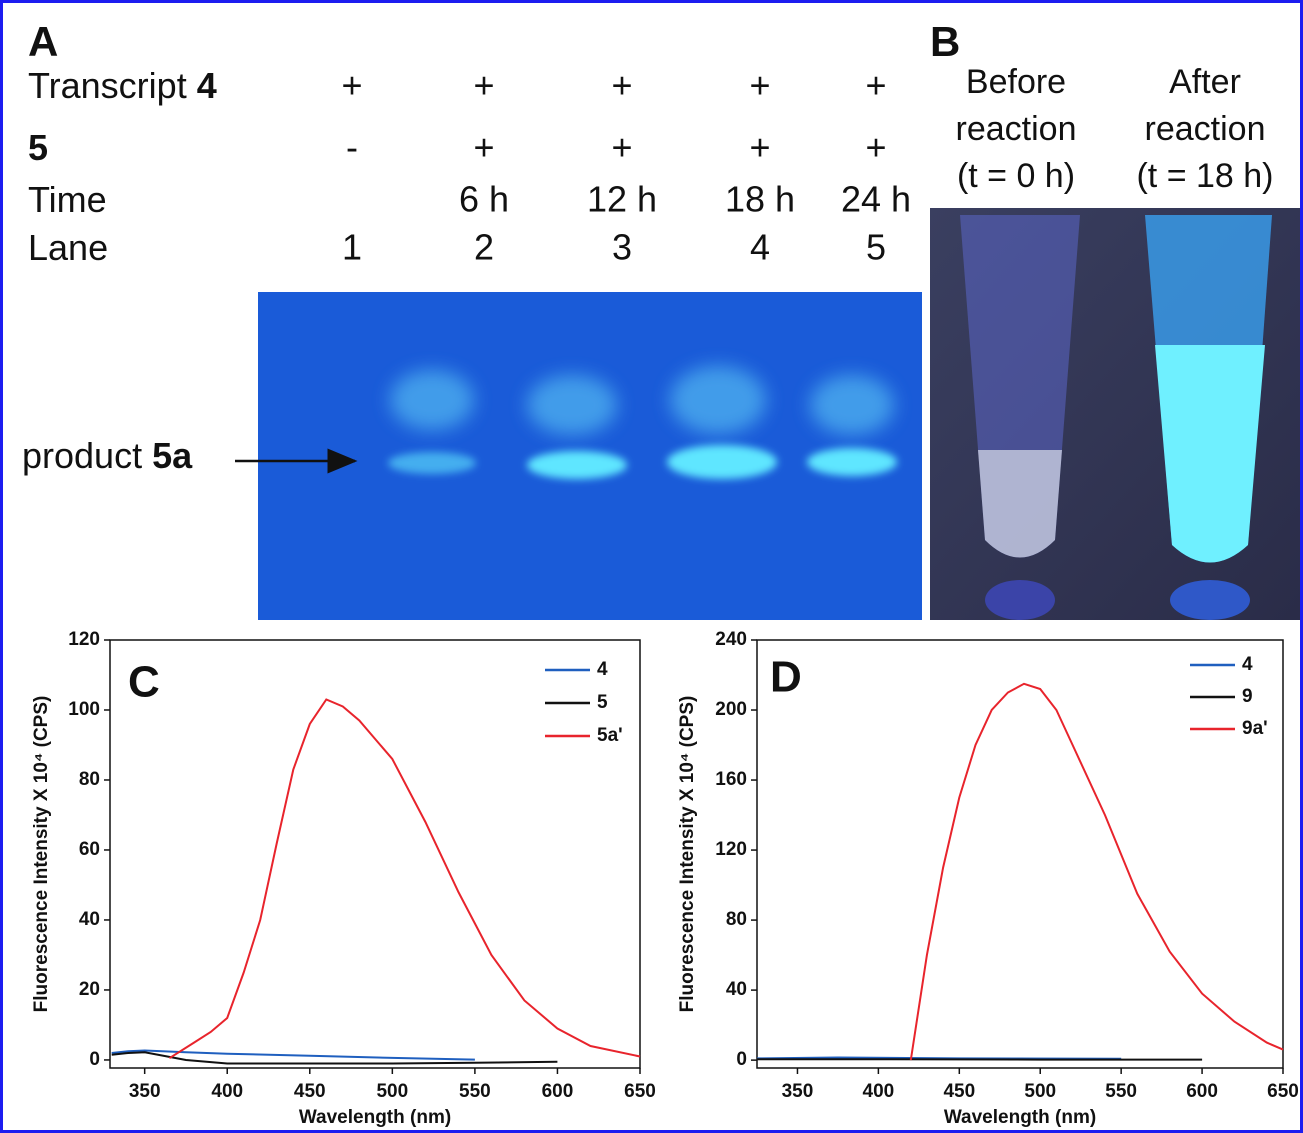 This screenshot has width=1303, height=1133. What do you see at coordinates (352, 247) in the screenshot?
I see `lane-cell: 1` at bounding box center [352, 247].